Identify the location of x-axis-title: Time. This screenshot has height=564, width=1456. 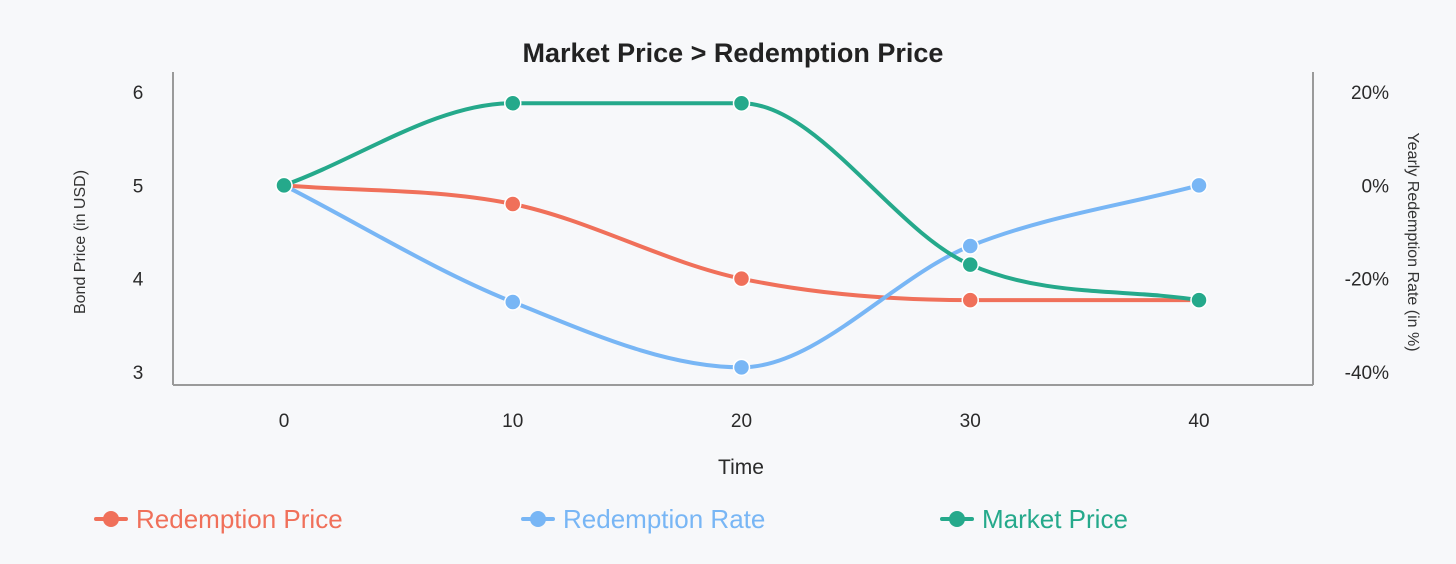
(741, 467).